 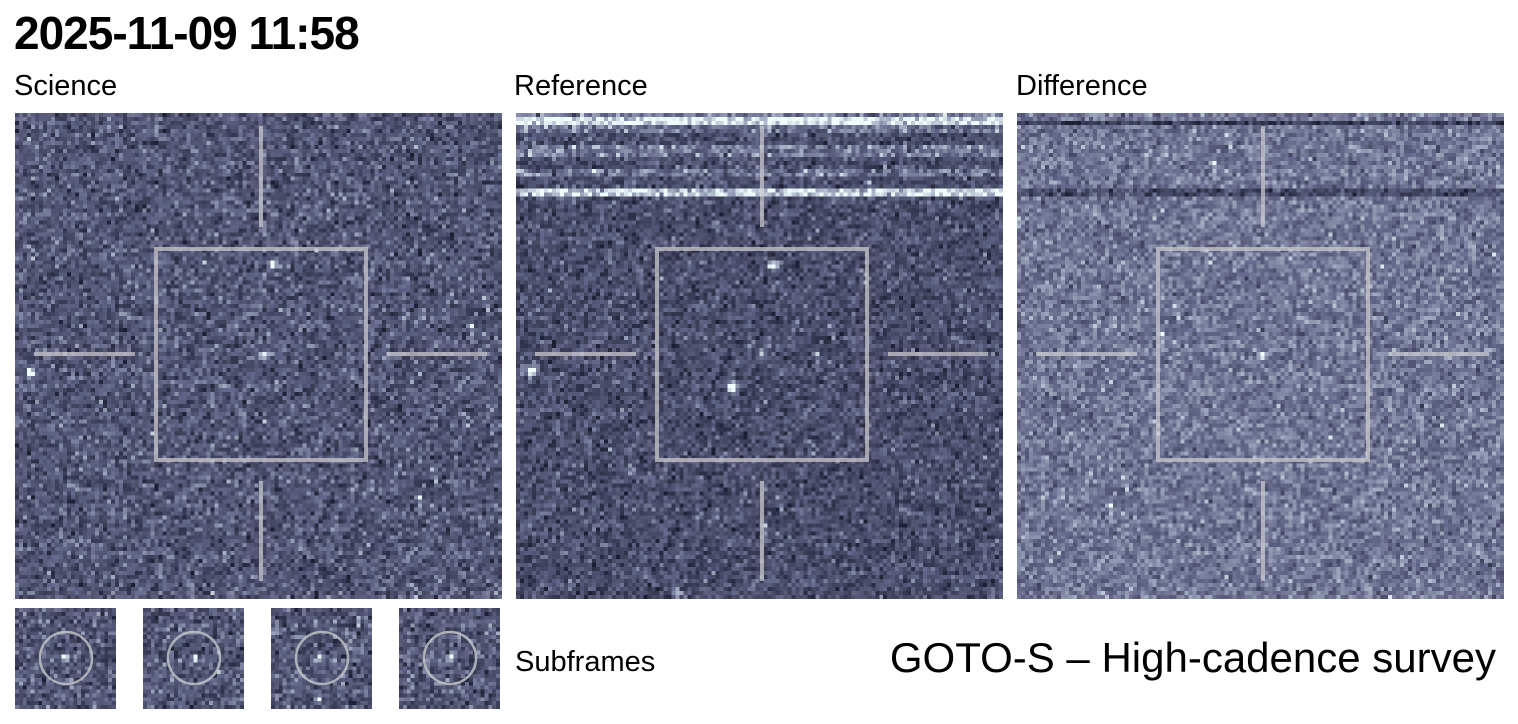 I want to click on reference-label: Reference, so click(x=581, y=86).